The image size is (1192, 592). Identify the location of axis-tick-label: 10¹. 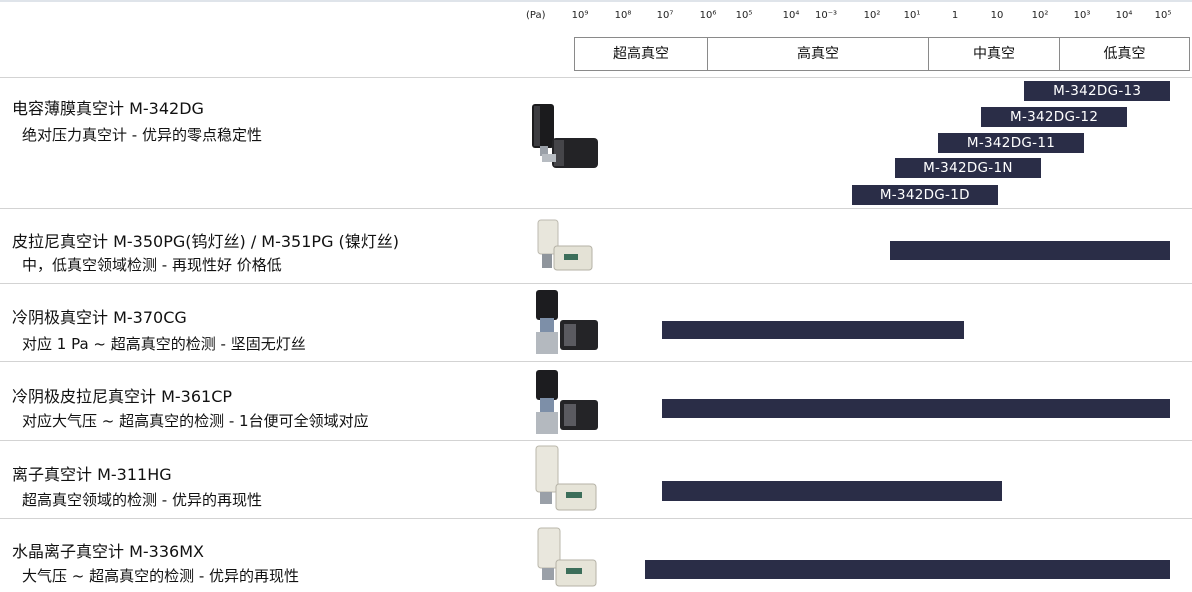
(912, 15).